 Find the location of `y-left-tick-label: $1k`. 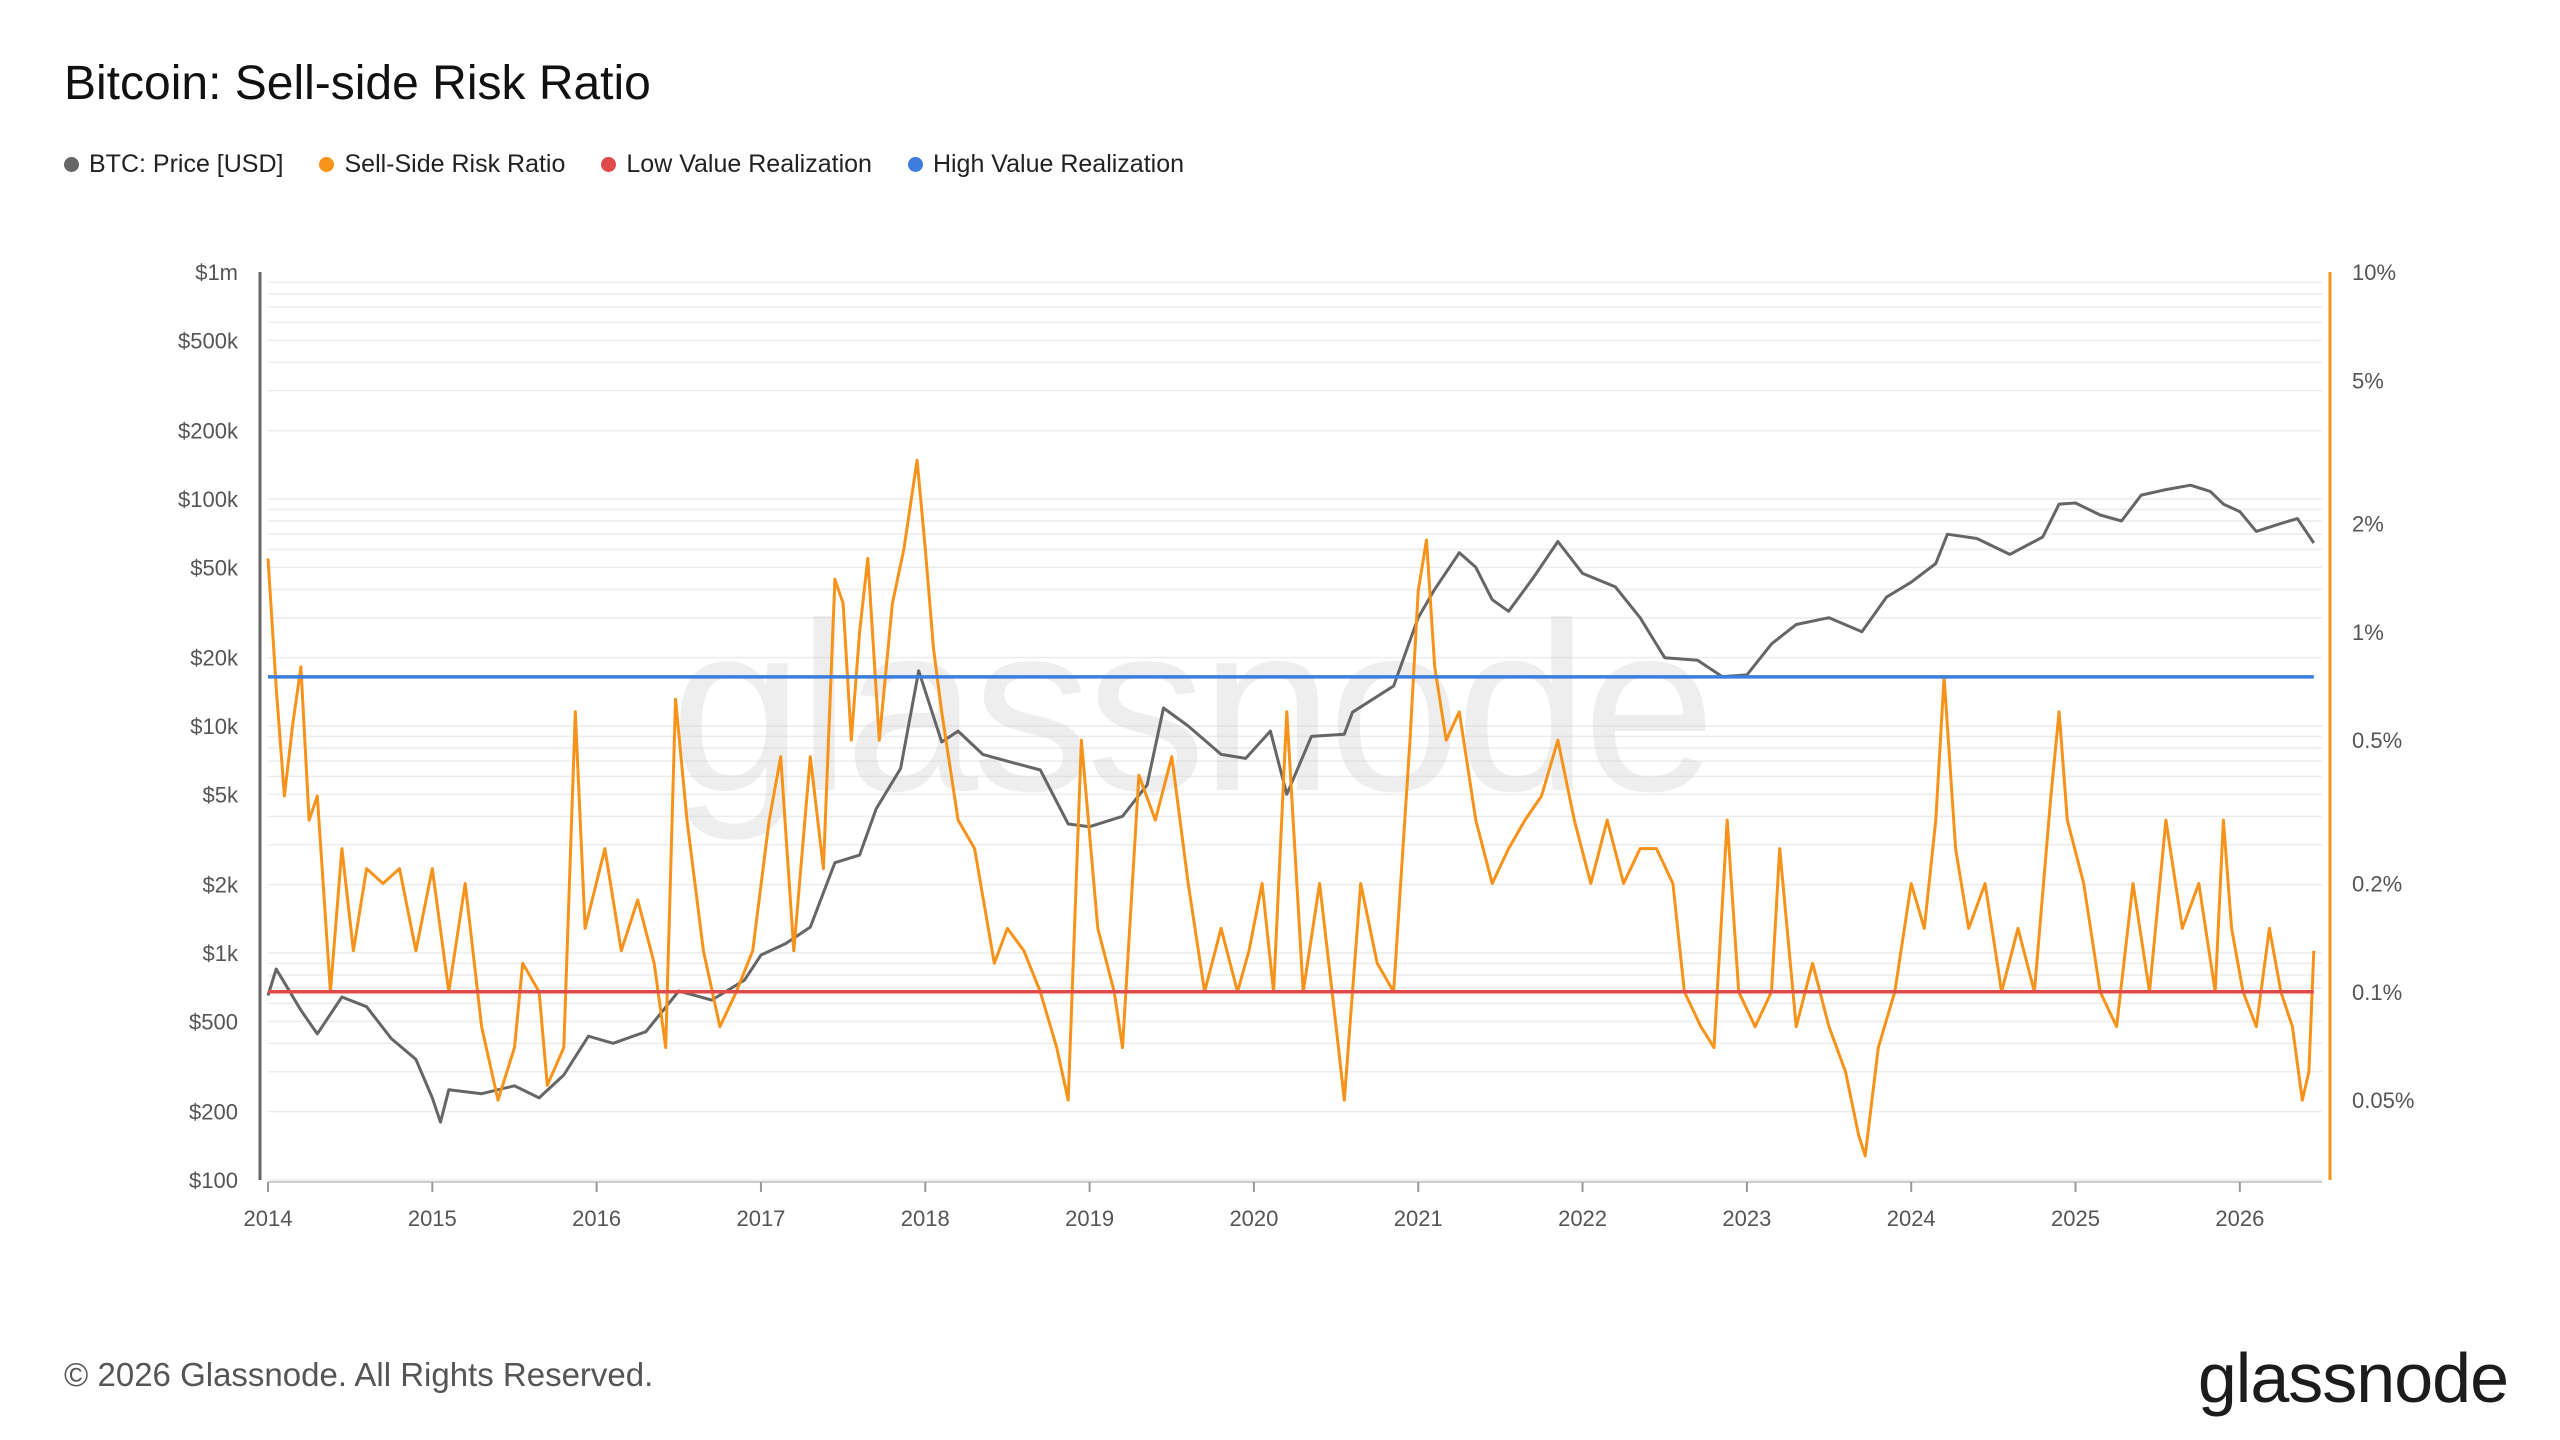

y-left-tick-label: $1k is located at coordinates (221, 953).